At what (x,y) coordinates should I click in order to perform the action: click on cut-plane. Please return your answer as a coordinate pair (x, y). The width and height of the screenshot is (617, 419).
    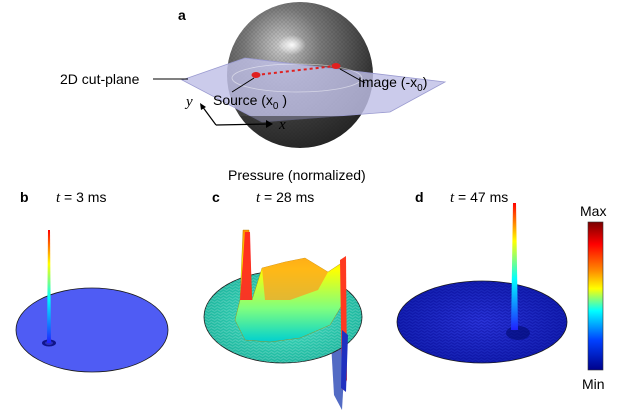
    Looking at the image, I should click on (313, 90).